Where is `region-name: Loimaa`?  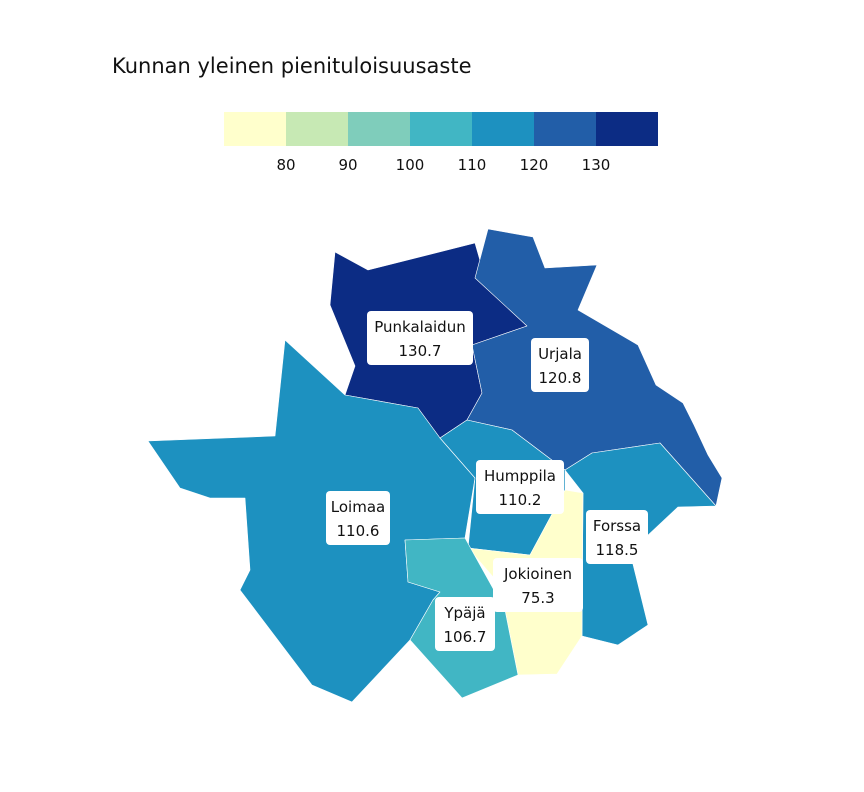
region-name: Loimaa is located at coordinates (358, 507).